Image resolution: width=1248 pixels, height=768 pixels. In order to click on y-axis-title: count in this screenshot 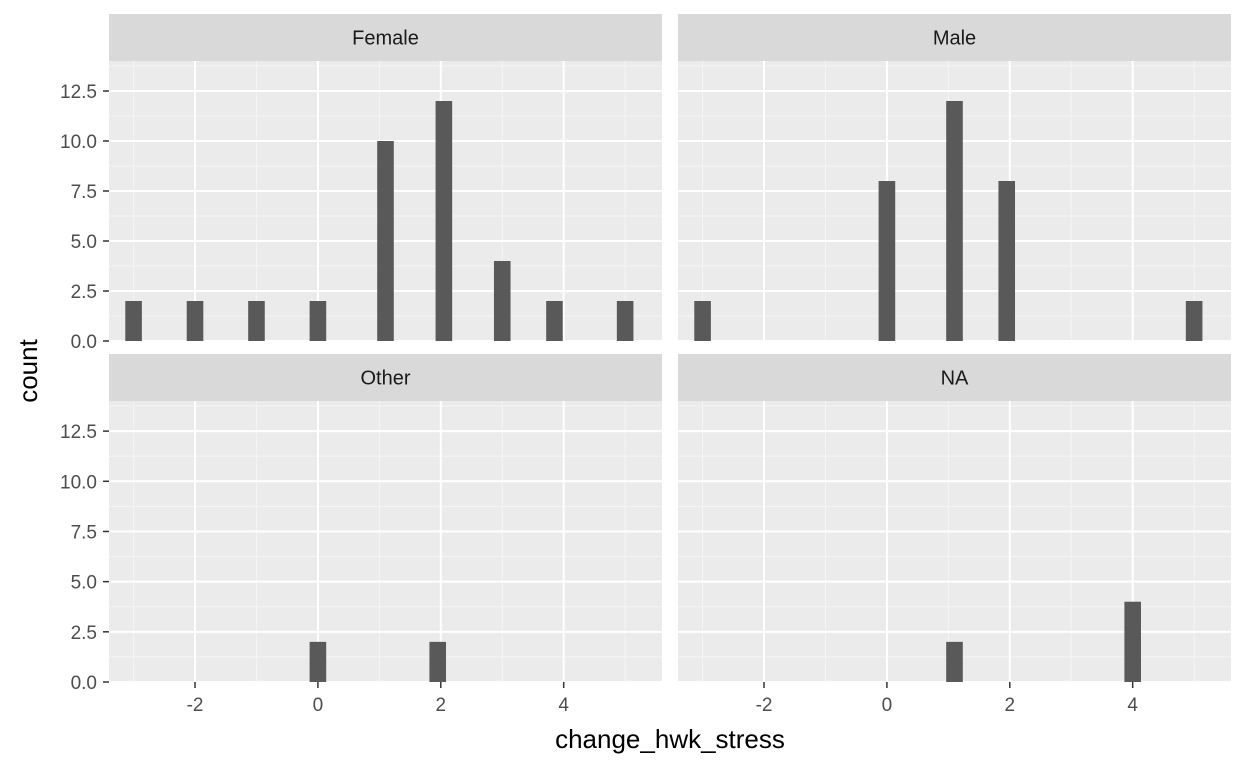, I will do `click(28, 370)`.